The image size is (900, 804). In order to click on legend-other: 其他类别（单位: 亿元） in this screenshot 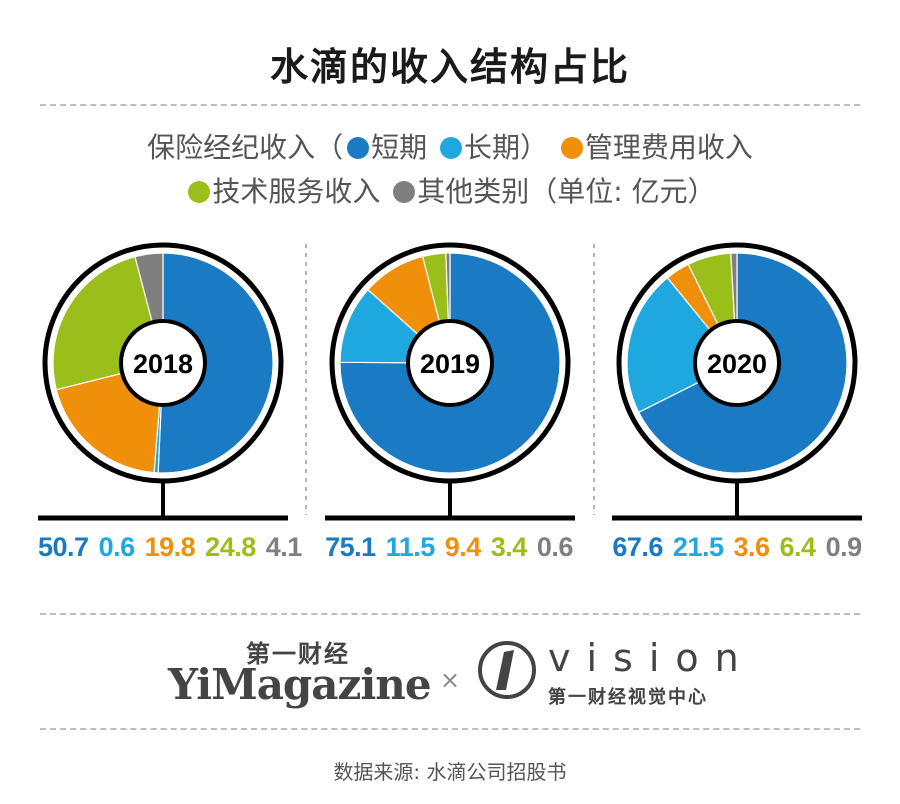, I will do `click(566, 191)`.